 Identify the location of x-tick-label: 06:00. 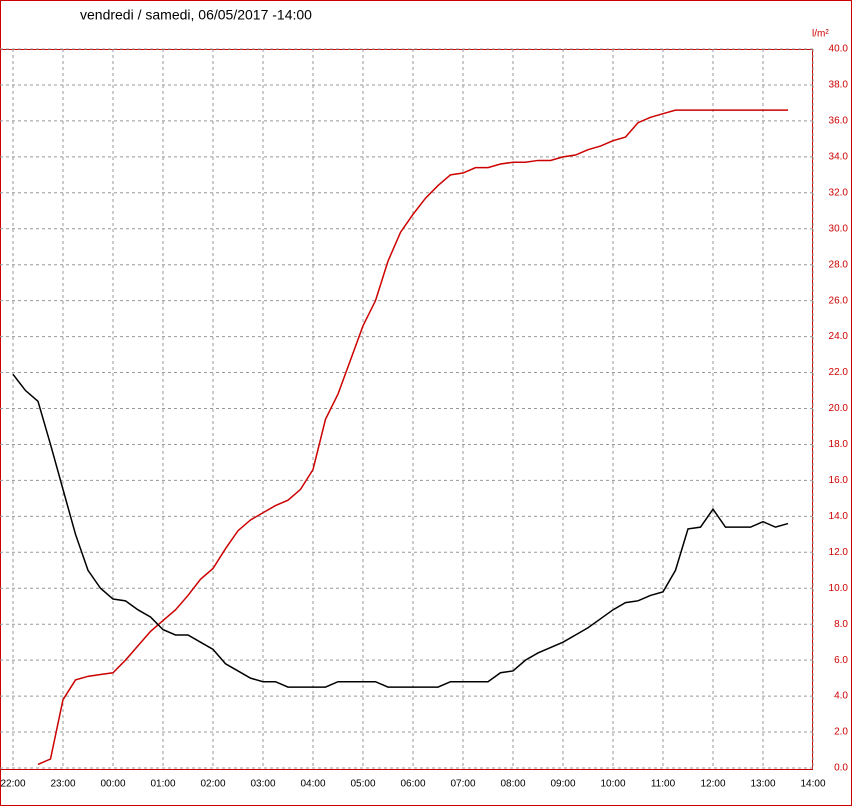
(412, 784).